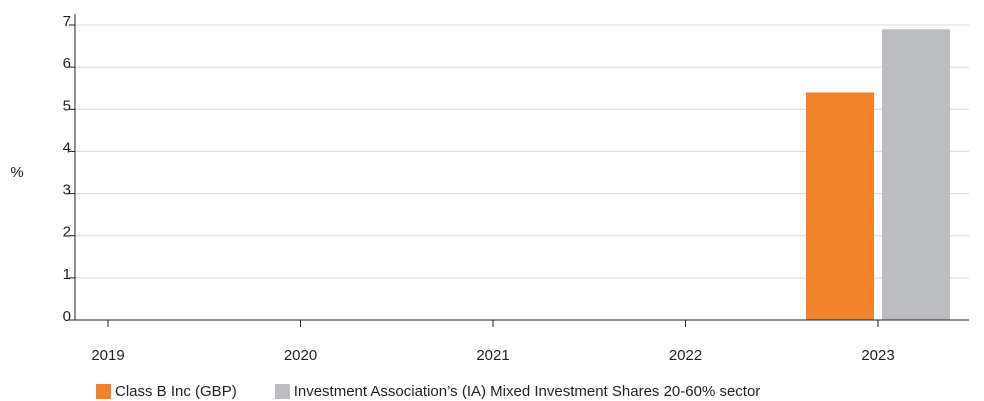  What do you see at coordinates (877, 355) in the screenshot?
I see `x-tick-label: 2023` at bounding box center [877, 355].